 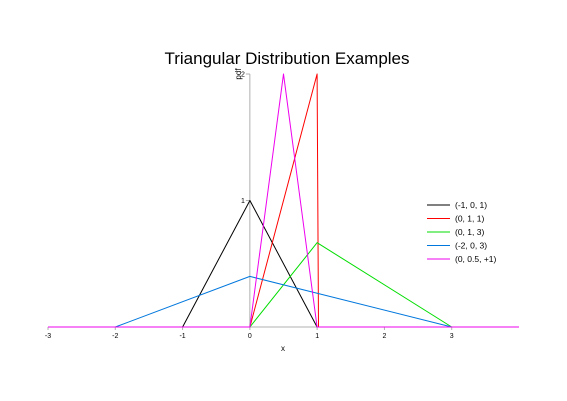 I want to click on legend-label: (-2, 0, 3), so click(x=471, y=246).